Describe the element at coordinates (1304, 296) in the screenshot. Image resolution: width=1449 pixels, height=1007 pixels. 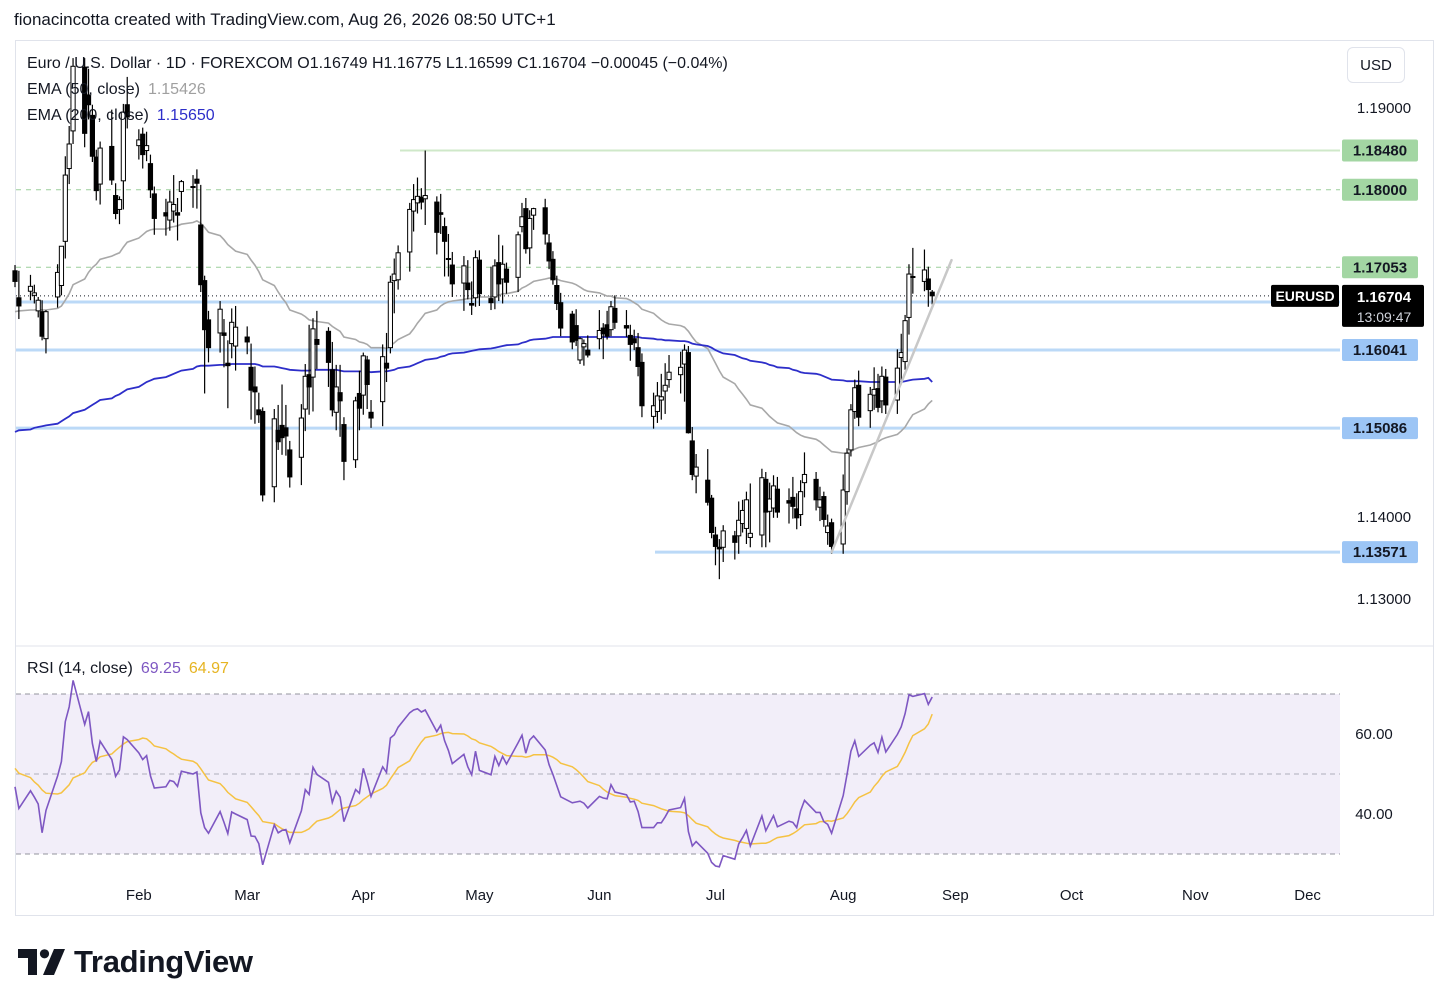
I see `symbol-tag-text: EURUSD` at that location.